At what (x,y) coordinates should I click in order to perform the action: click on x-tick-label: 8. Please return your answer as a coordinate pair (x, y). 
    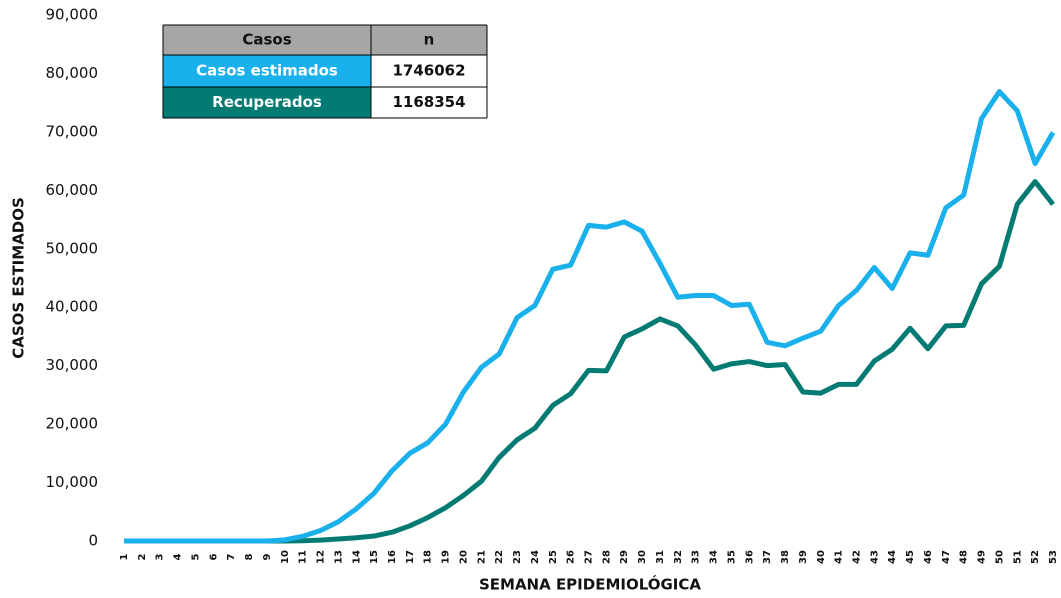
    Looking at the image, I should click on (249, 556).